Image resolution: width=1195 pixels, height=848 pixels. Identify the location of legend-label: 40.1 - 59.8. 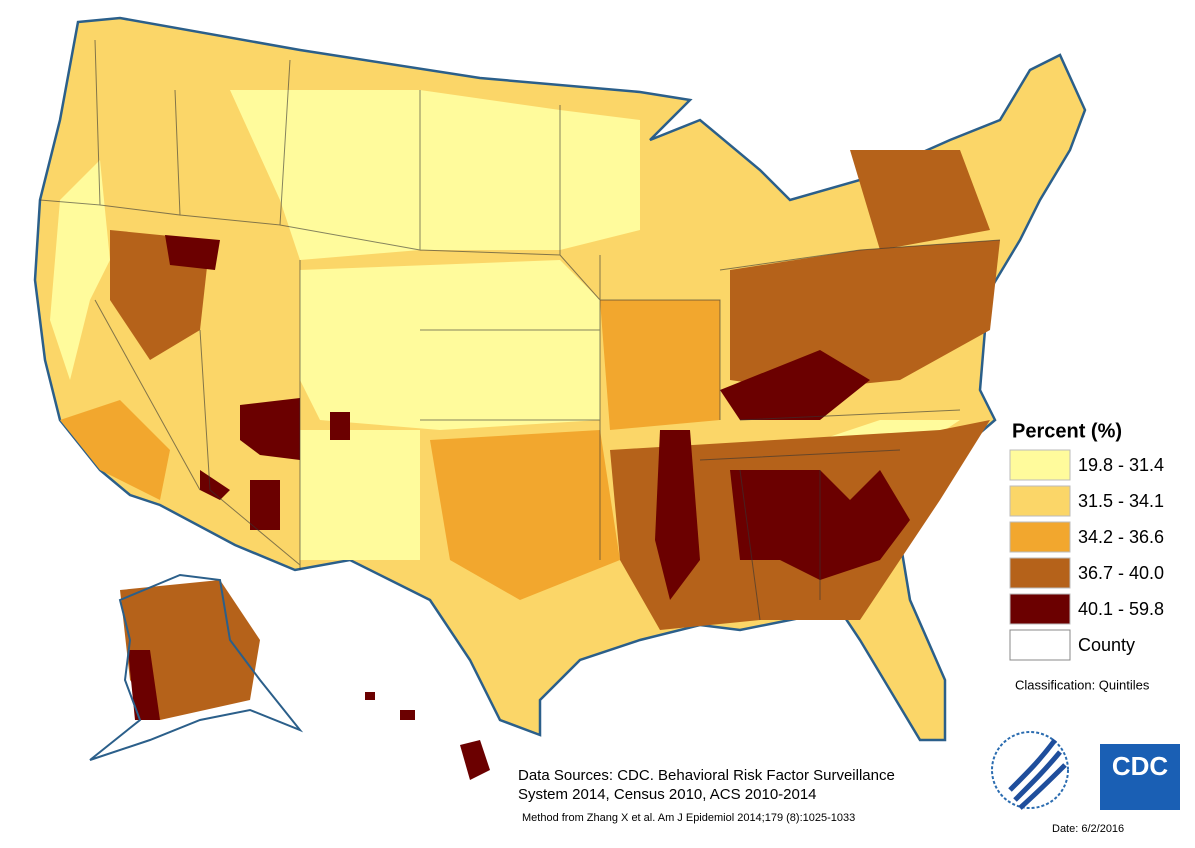
(1121, 609).